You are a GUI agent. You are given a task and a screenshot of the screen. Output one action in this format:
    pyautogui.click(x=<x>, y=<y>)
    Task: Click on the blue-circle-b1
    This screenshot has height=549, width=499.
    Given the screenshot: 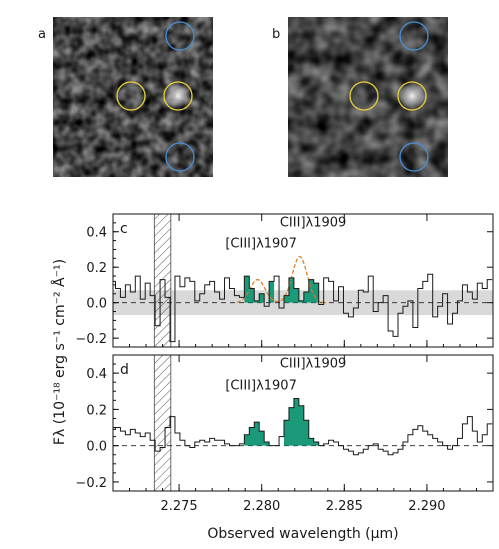 What is the action you would take?
    pyautogui.click(x=414, y=36)
    